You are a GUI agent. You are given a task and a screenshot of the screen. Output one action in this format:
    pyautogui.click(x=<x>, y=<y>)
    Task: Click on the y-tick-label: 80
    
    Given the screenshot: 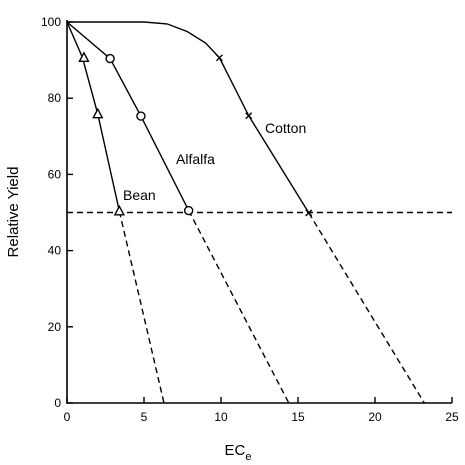 What is the action you would take?
    pyautogui.click(x=55, y=98)
    